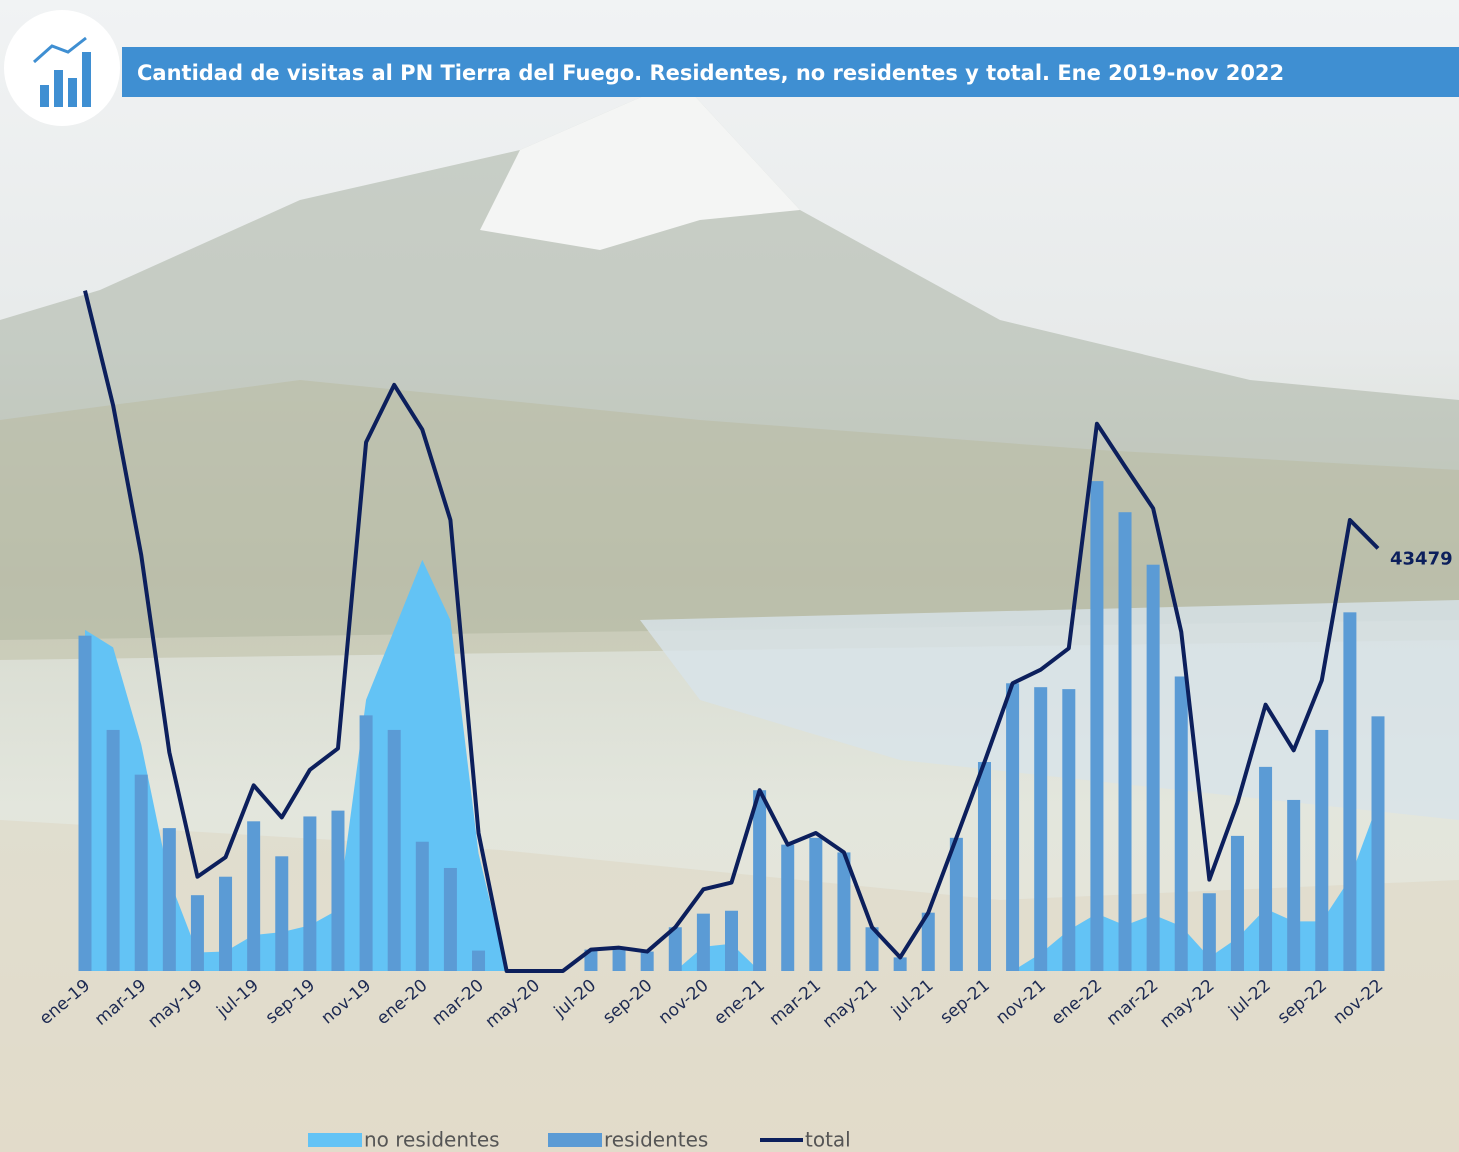  I want to click on x-tick-label: ene-19, so click(65, 1003).